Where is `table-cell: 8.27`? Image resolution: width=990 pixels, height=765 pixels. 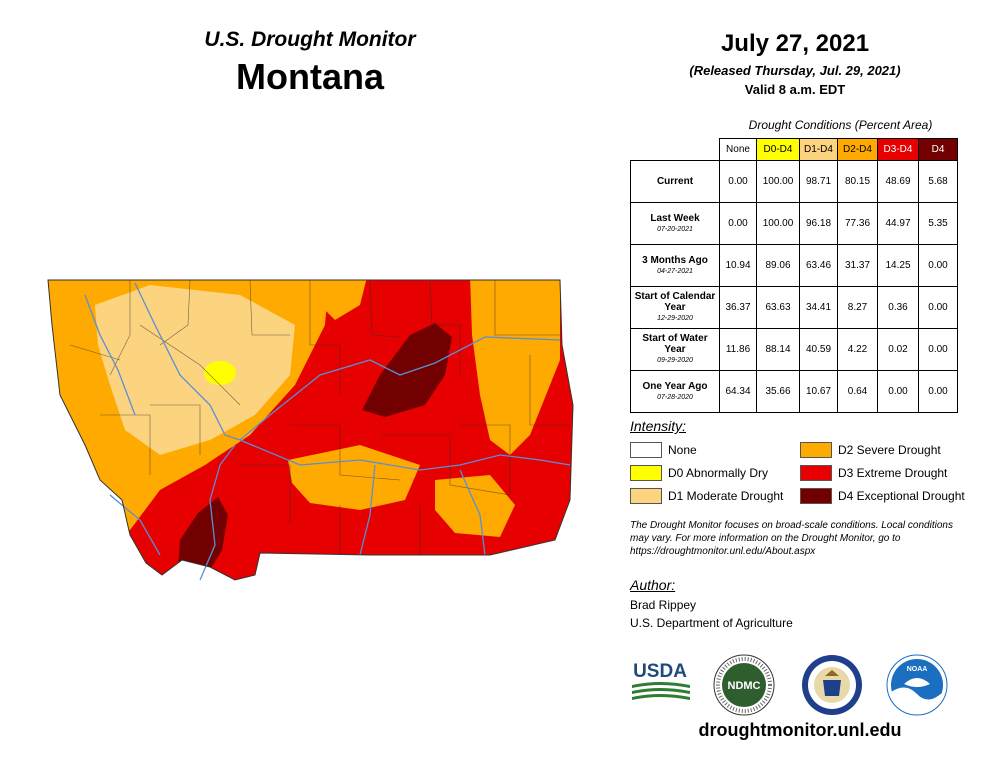
table-cell: 8.27 is located at coordinates (857, 307).